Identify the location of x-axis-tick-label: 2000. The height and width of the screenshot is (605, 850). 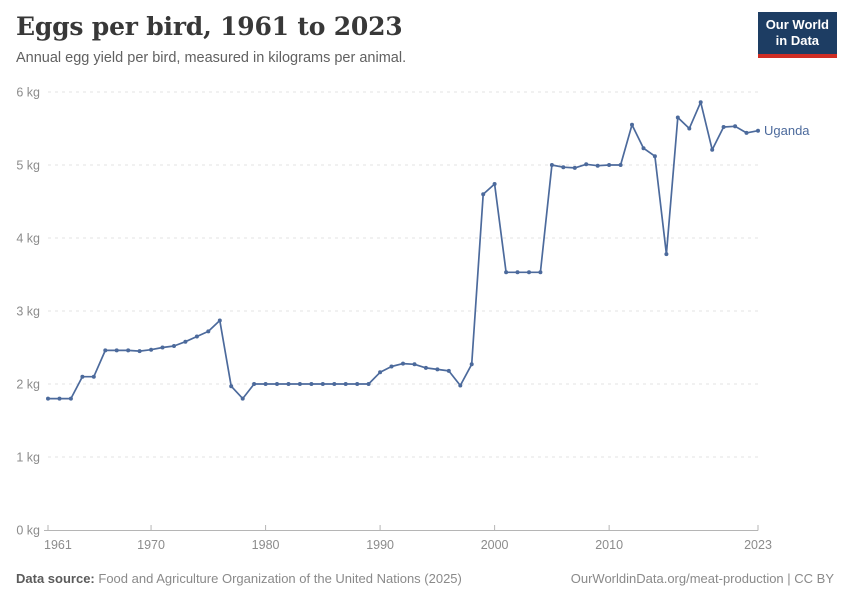
(495, 545).